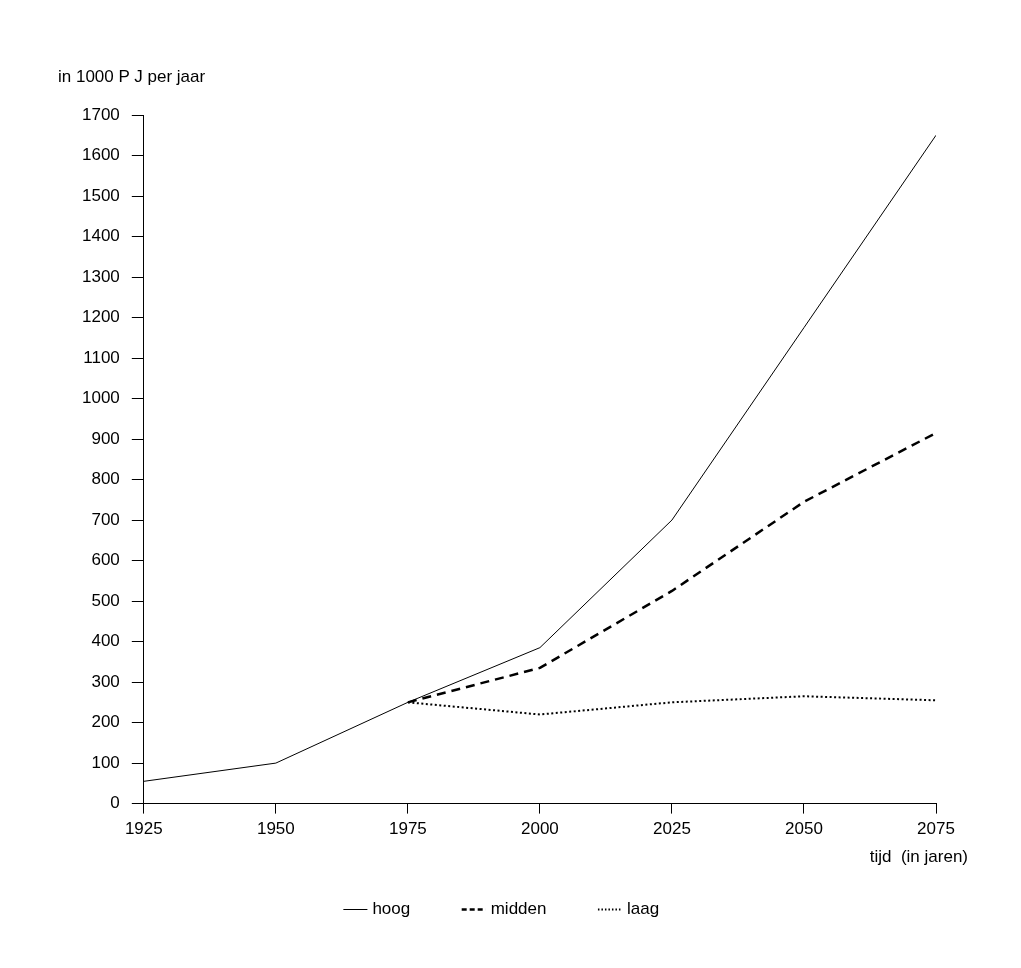  Describe the element at coordinates (105, 438) in the screenshot. I see `y-tick-label: 900` at that location.